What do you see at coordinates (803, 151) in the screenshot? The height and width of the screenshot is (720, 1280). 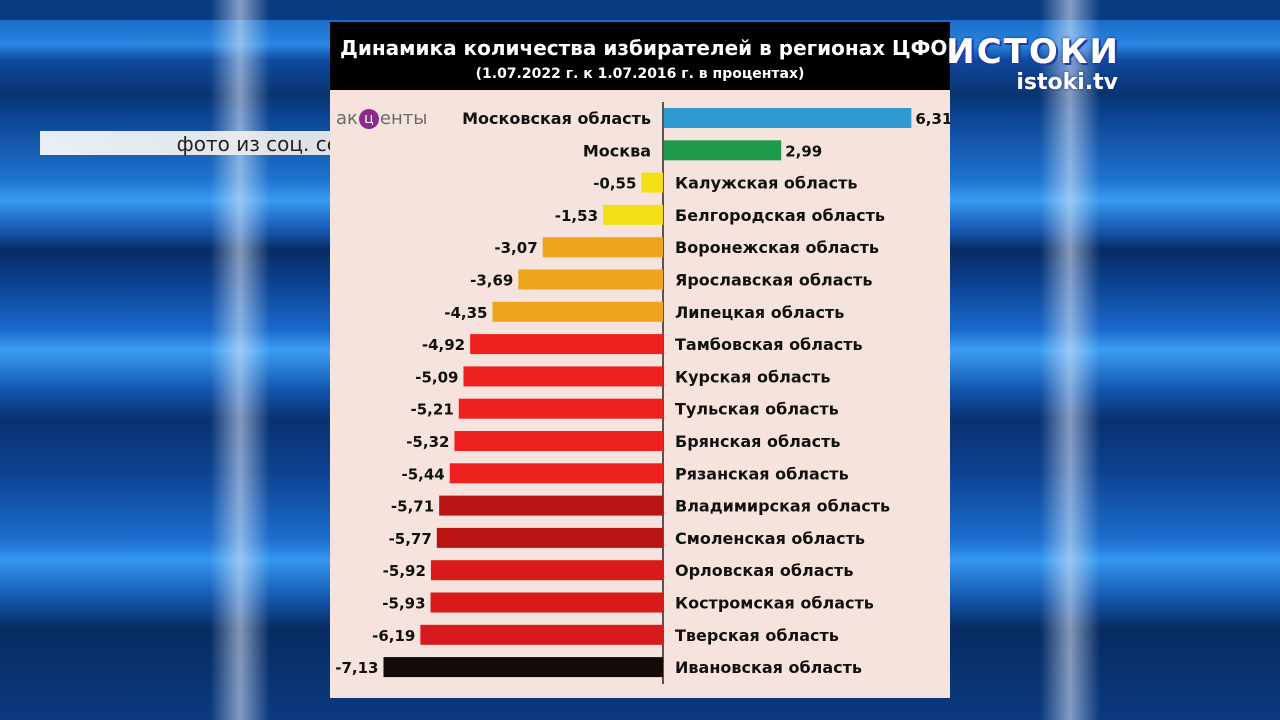 I see `value-label: 2,99` at bounding box center [803, 151].